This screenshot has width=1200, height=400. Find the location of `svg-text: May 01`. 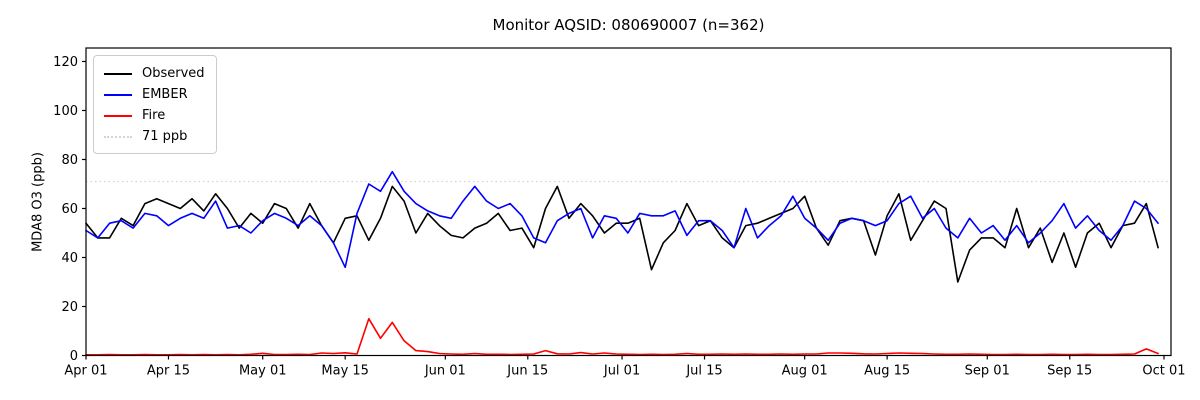

svg-text: May 01 is located at coordinates (263, 371).